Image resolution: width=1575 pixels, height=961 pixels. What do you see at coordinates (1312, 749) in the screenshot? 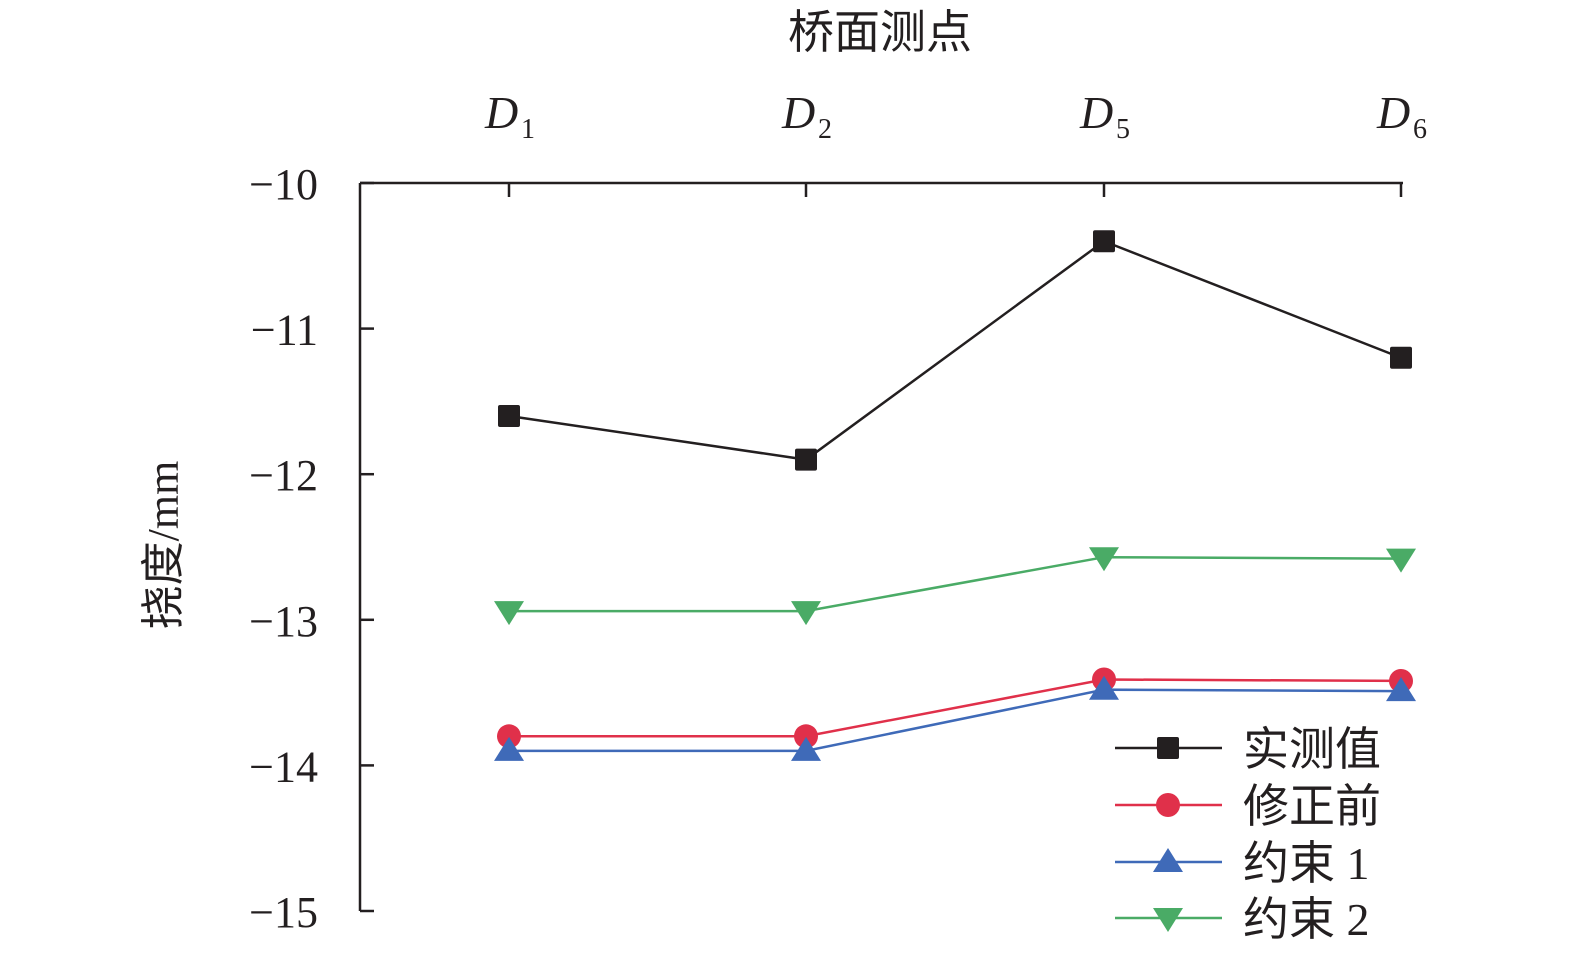
I see `legend-label: 实测值` at bounding box center [1312, 749].